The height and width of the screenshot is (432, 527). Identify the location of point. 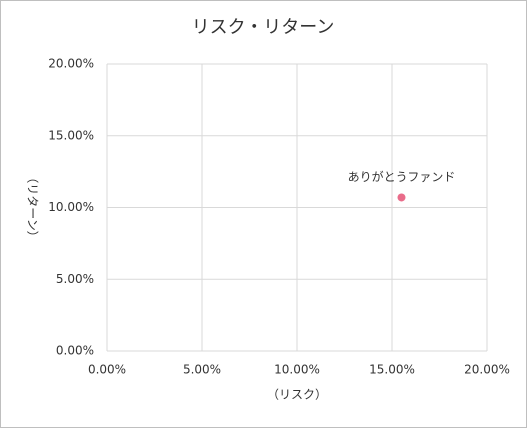
(401, 197).